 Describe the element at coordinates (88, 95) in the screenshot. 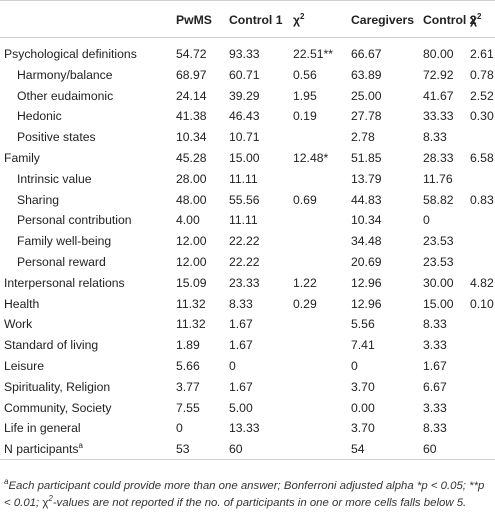

I see `row-label: Other eudaimonic` at that location.